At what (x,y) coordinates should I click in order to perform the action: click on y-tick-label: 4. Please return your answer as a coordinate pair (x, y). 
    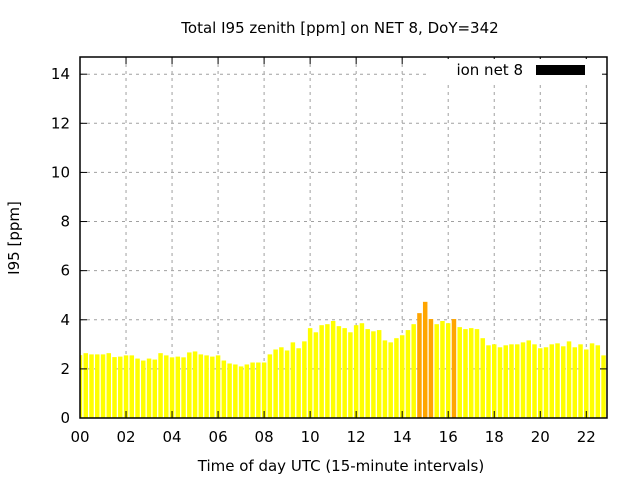
    Looking at the image, I should click on (65, 320).